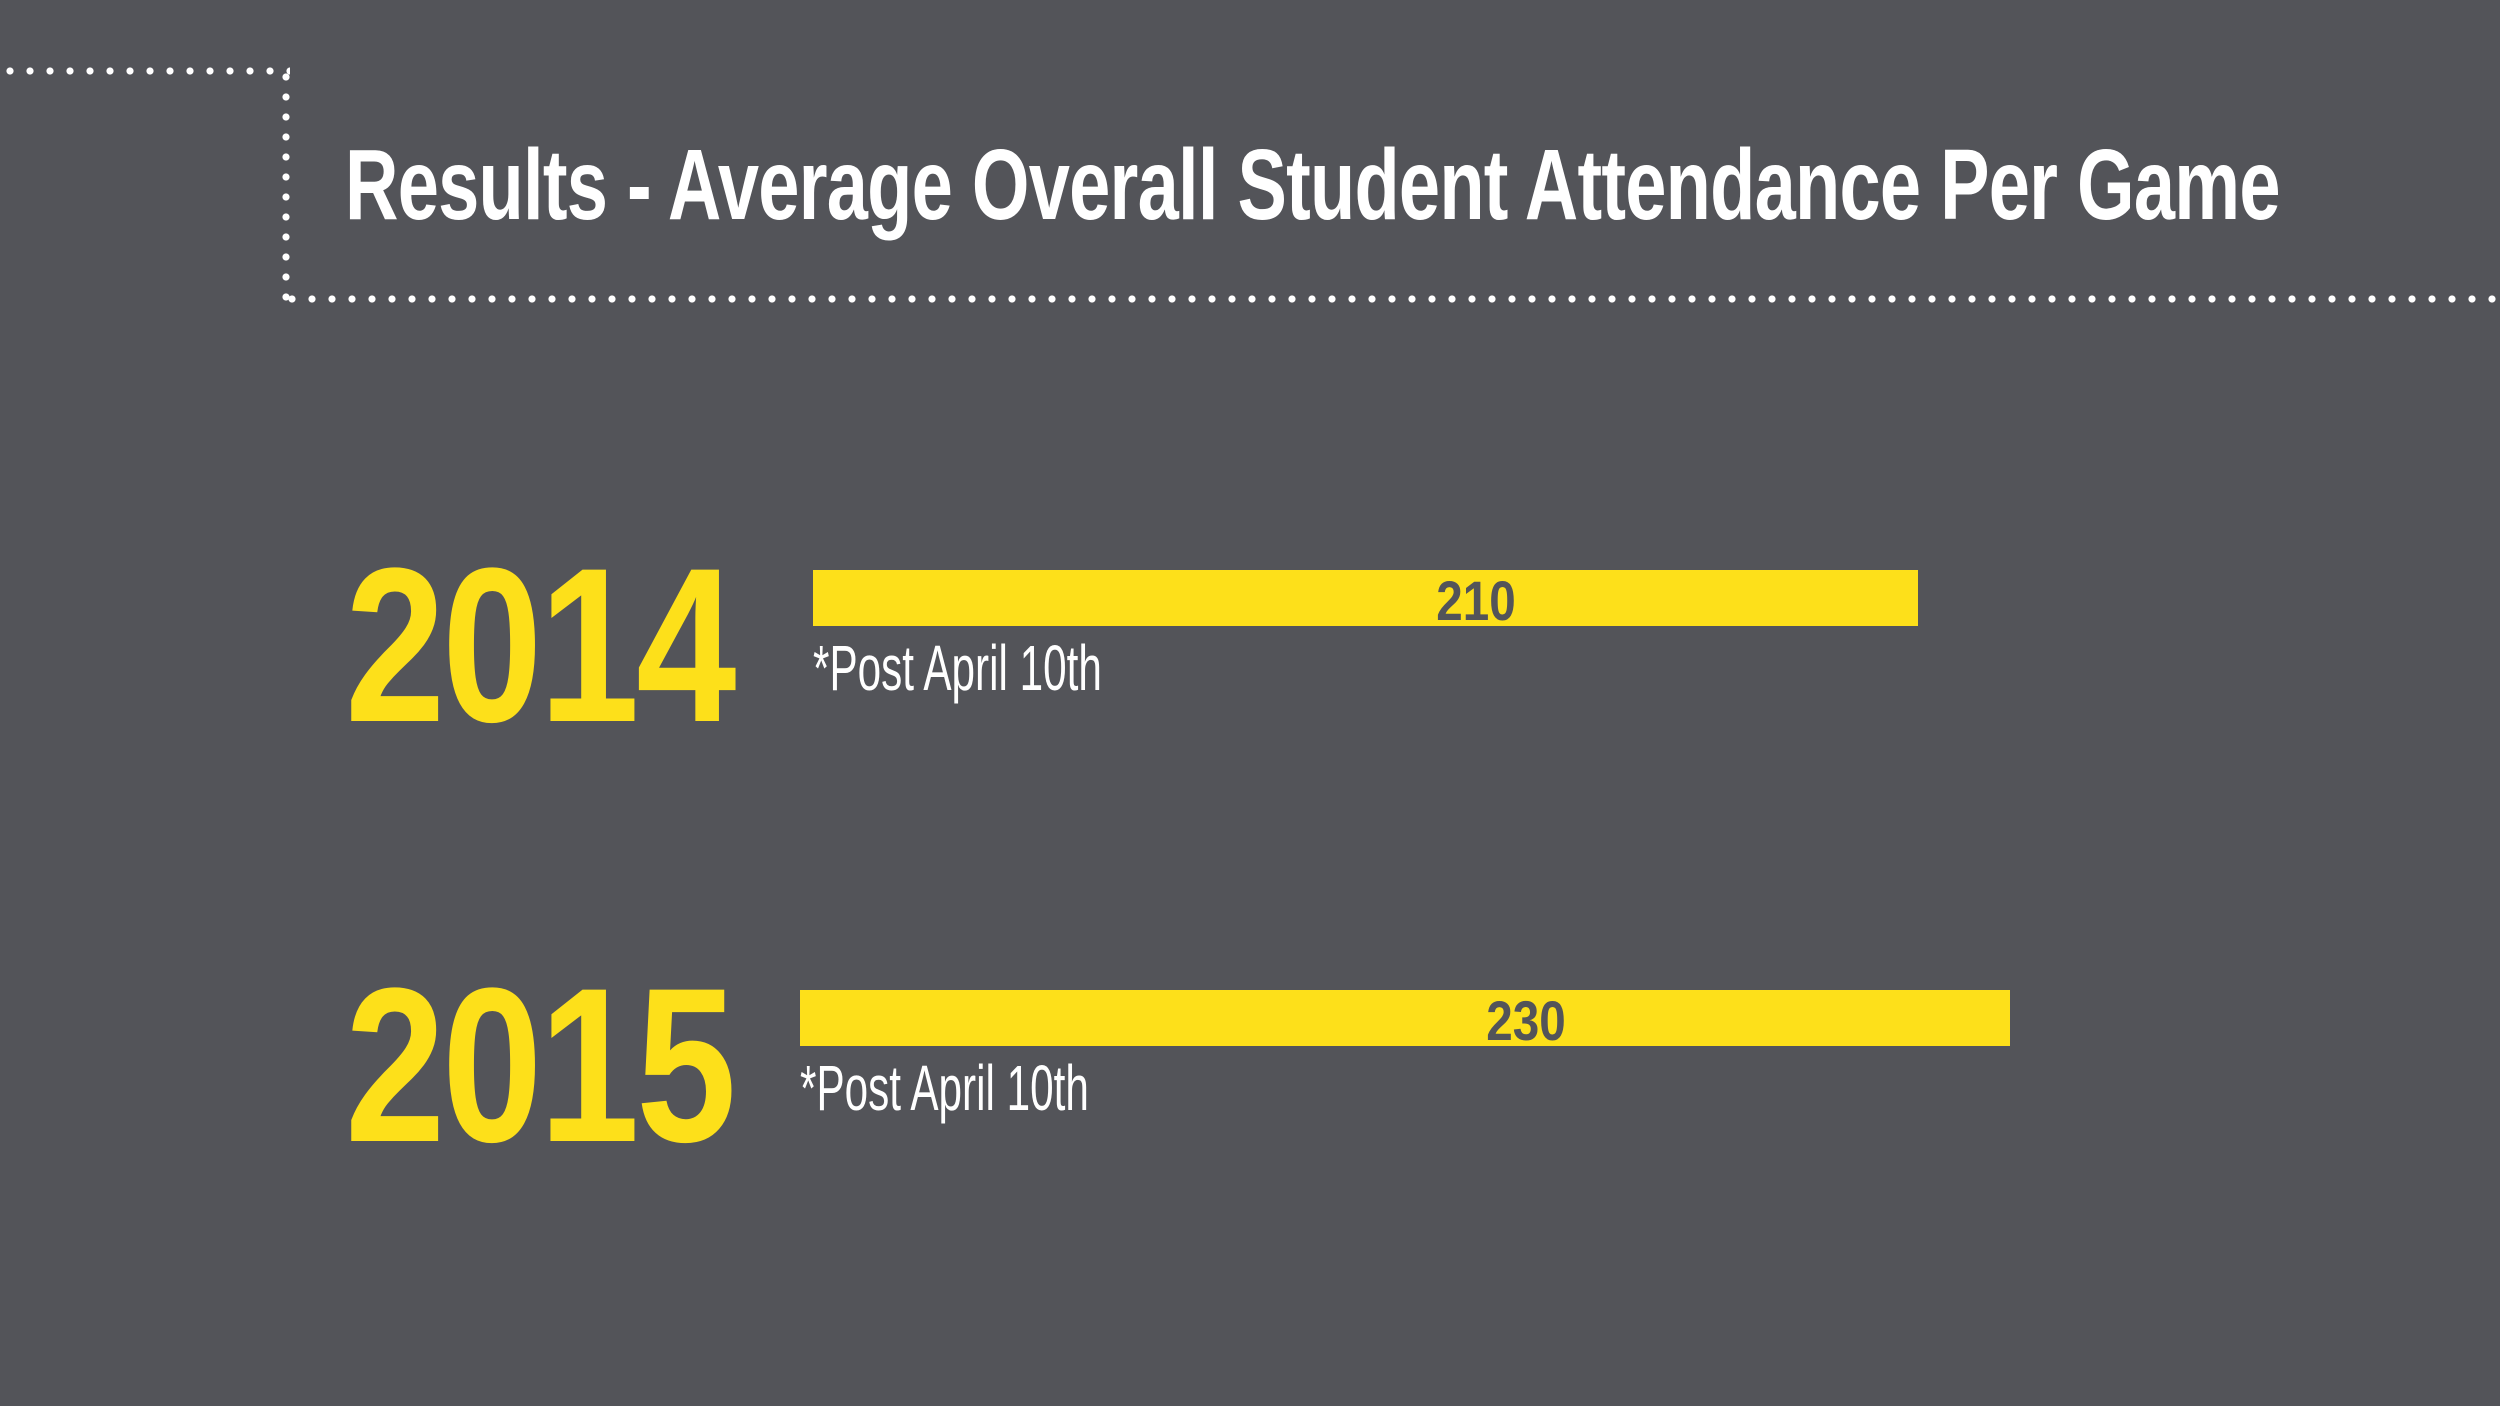 This screenshot has height=1406, width=2500. Describe the element at coordinates (944, 1088) in the screenshot. I see `annotation-2015: *Post April 10th` at that location.